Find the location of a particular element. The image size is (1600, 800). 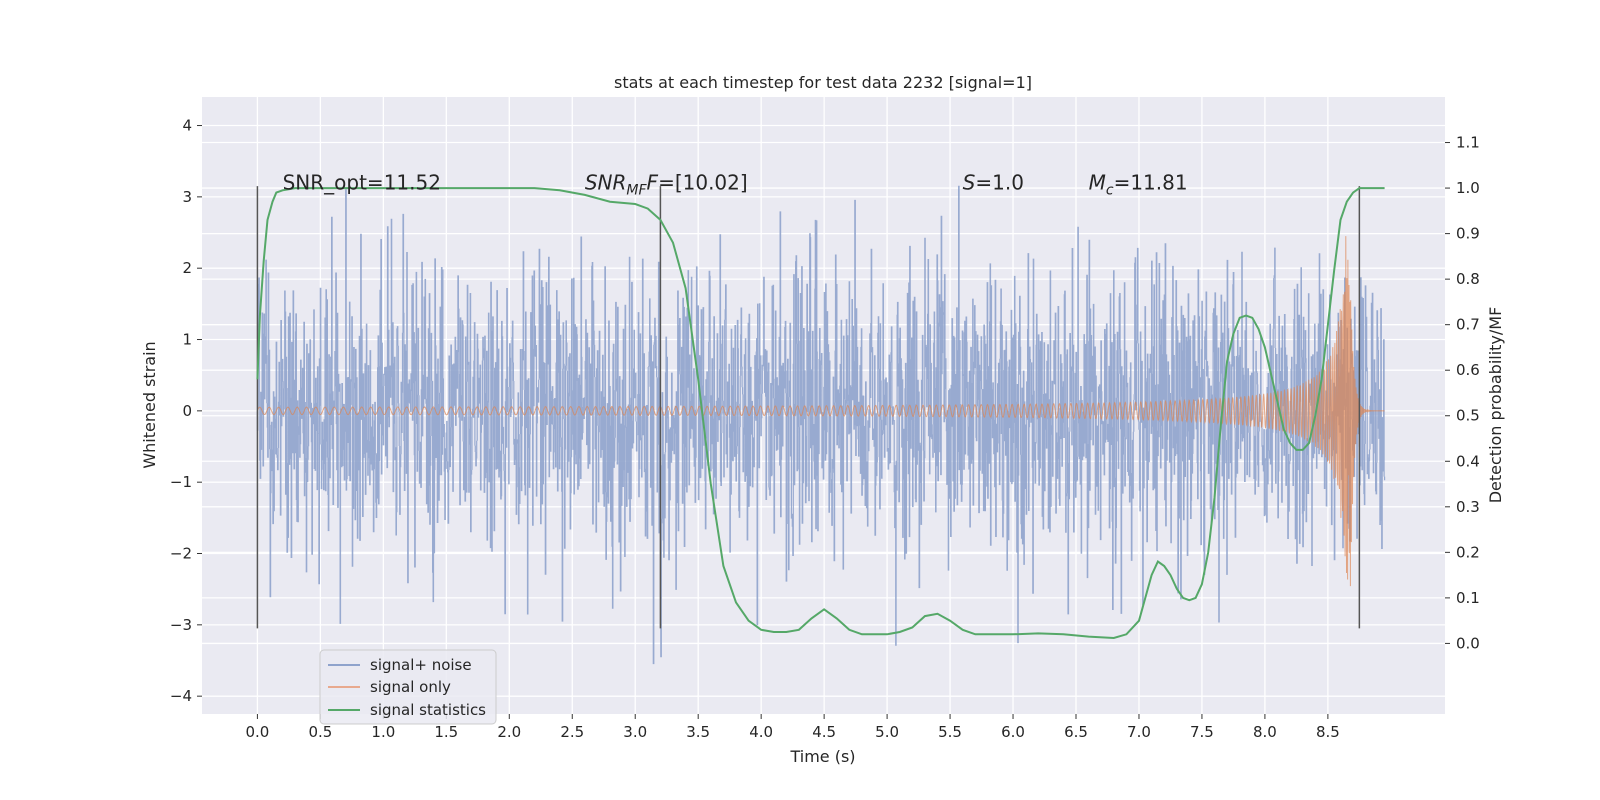

x-tick-label: 5.5 is located at coordinates (950, 732).